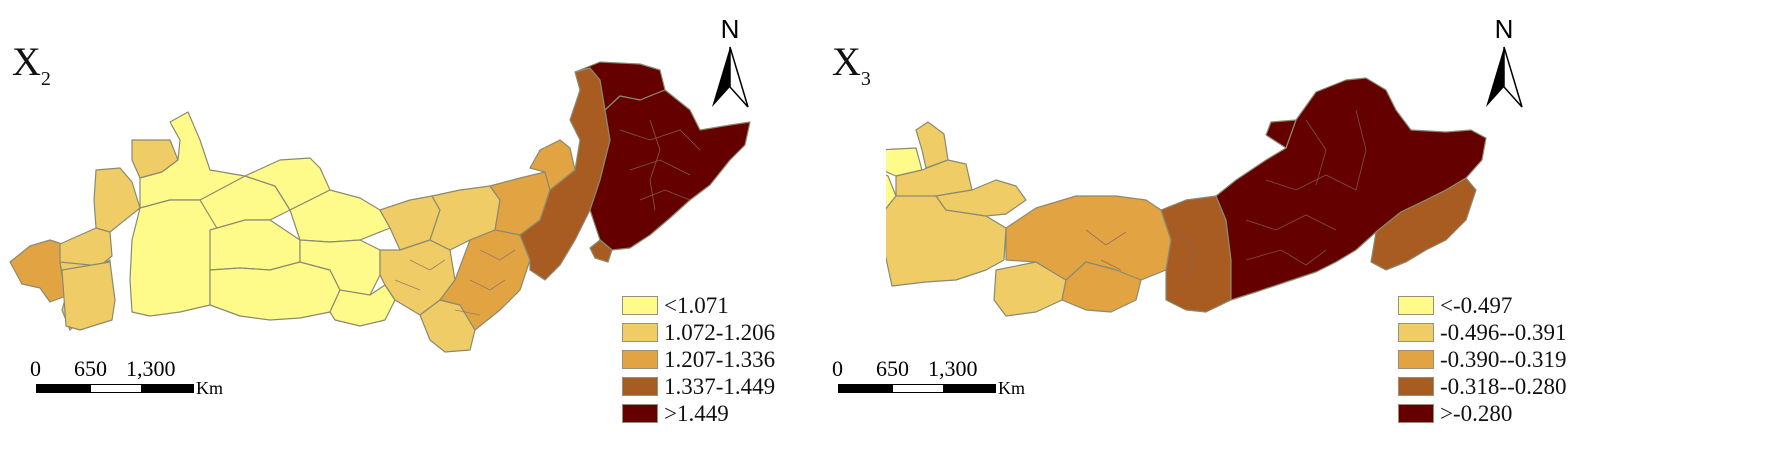 The image size is (1772, 465). Describe the element at coordinates (1482, 332) in the screenshot. I see `legend-item: -0.496--0.391` at that location.